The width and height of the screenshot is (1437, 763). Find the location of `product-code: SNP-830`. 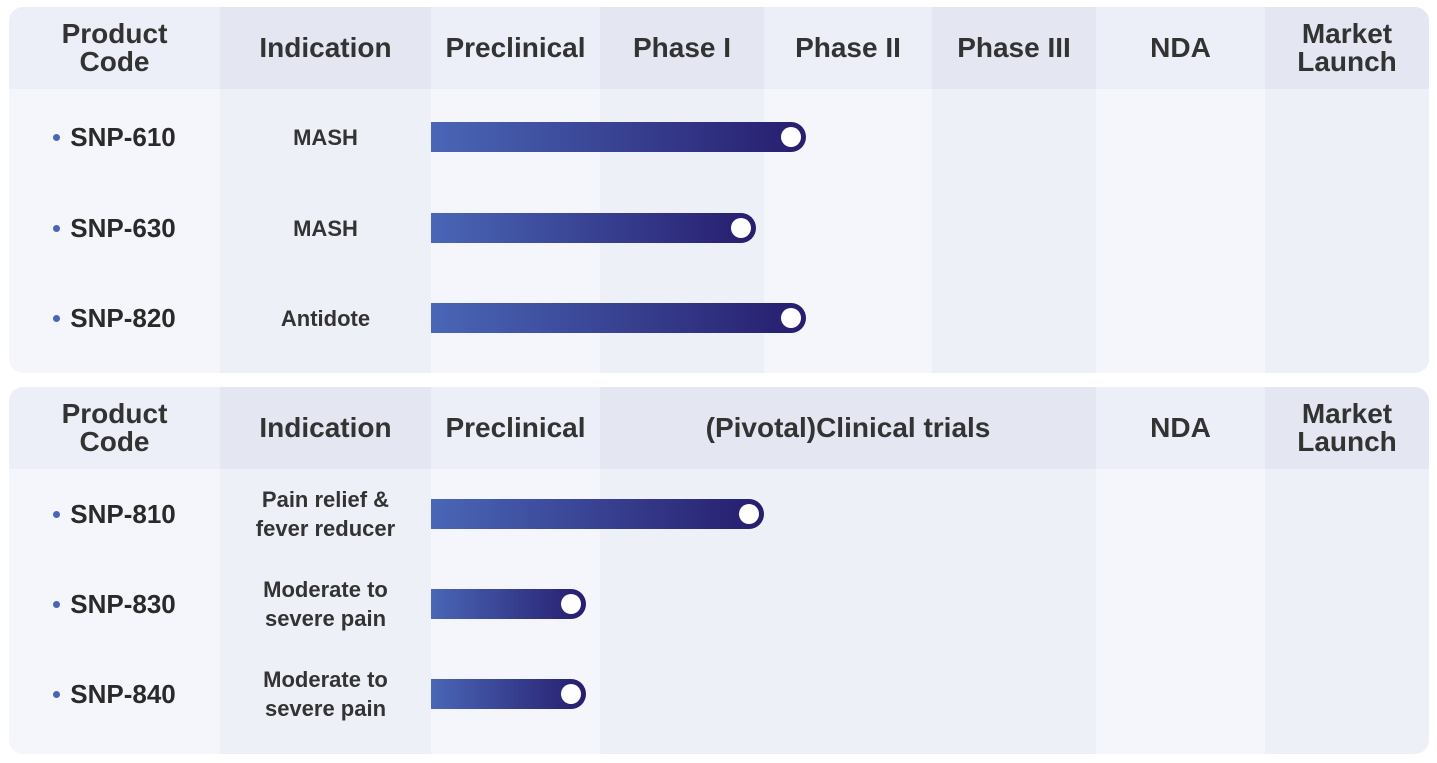

product-code: SNP-830 is located at coordinates (114, 604).